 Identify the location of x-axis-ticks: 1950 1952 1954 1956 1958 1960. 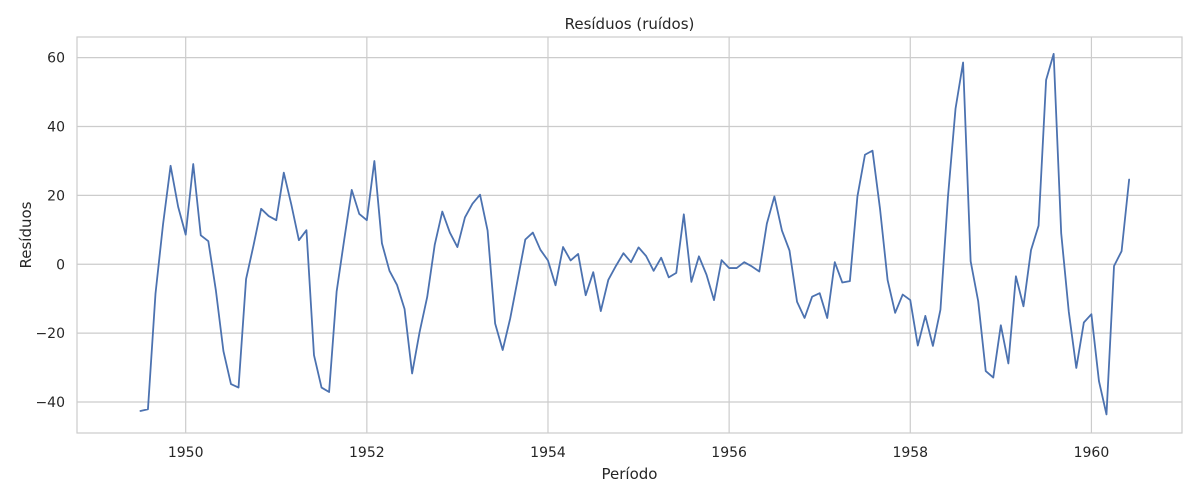
(638, 453).